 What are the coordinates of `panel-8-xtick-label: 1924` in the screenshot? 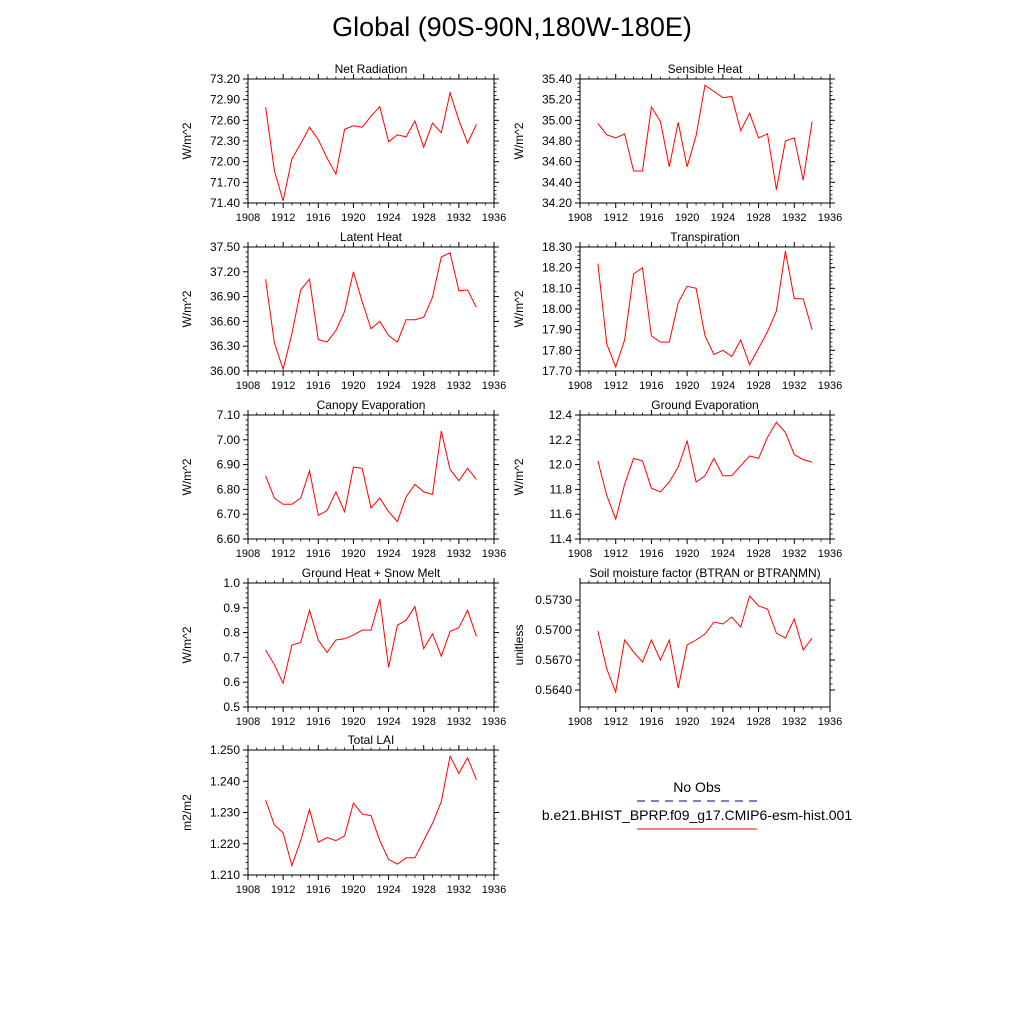 It's located at (723, 722).